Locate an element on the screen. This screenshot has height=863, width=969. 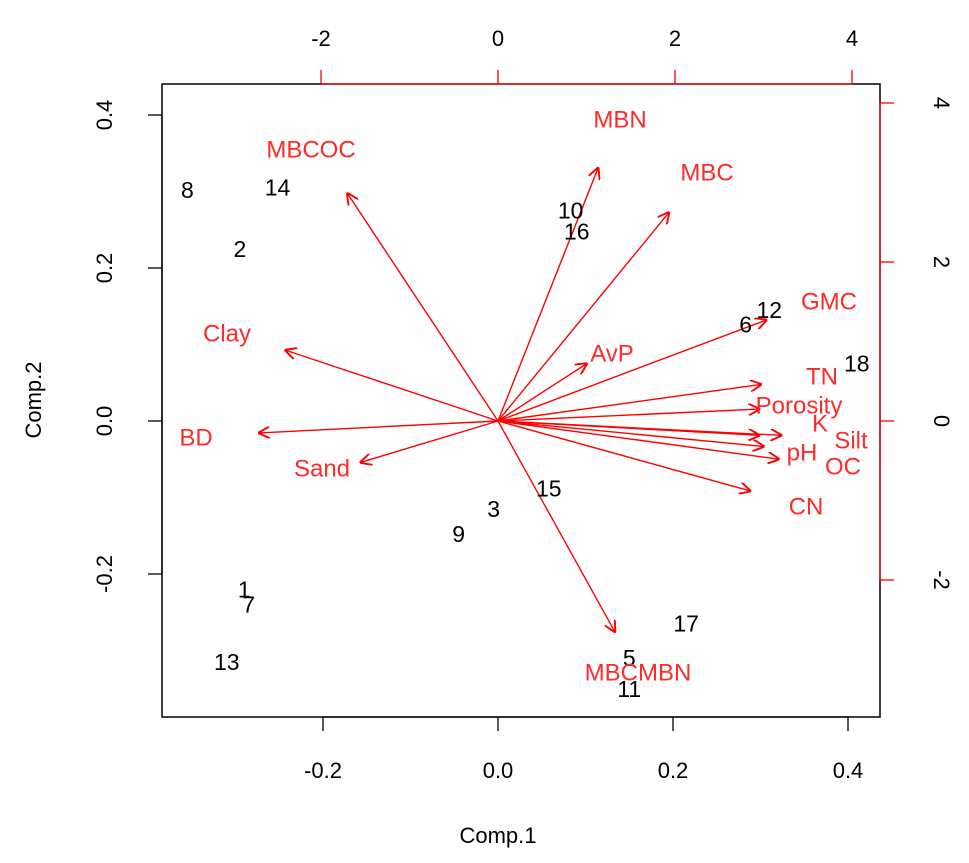
loading-arrow-mbc is located at coordinates (583, 317).